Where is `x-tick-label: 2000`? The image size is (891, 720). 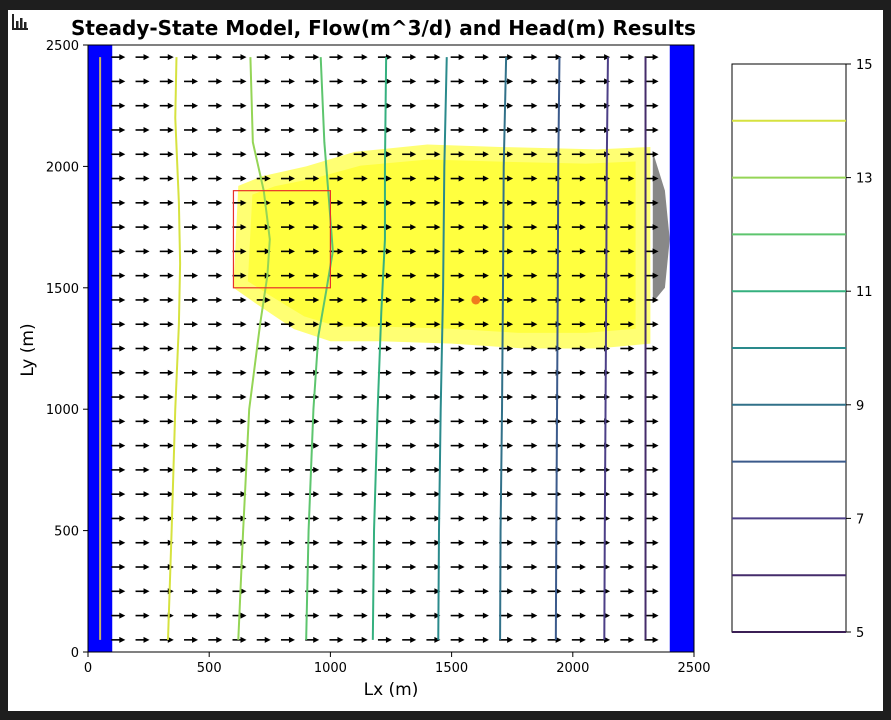
x-tick-label: 2000 is located at coordinates (572, 668).